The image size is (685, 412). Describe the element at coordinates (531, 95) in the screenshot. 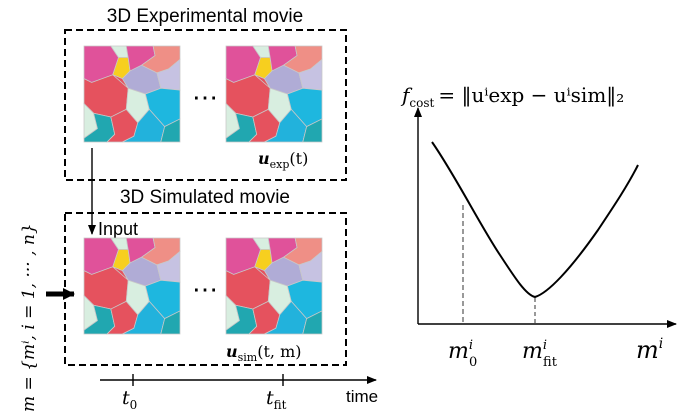

I see `cost-formula-rhs: = ‖uⁱexp − uⁱsim‖₂` at that location.